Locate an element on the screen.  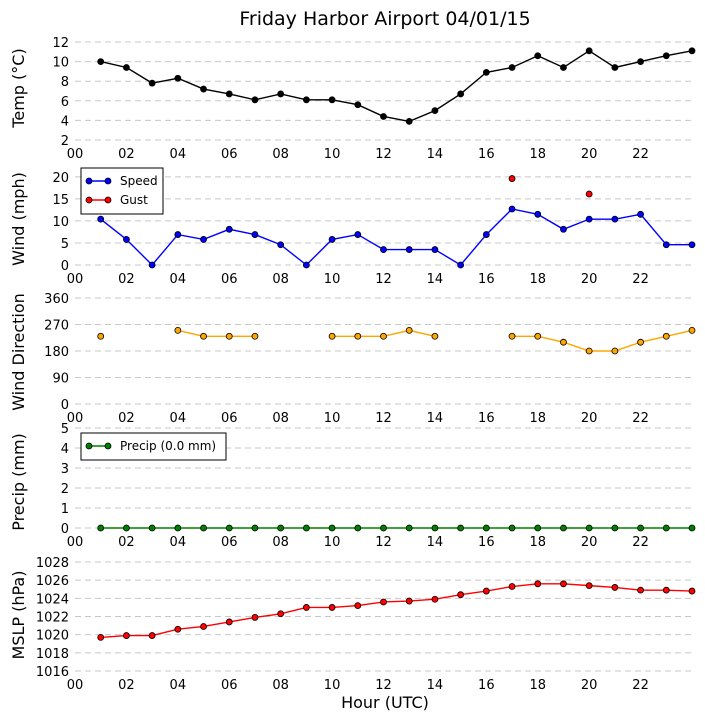
y-tick-label: 10 is located at coordinates (60, 222).